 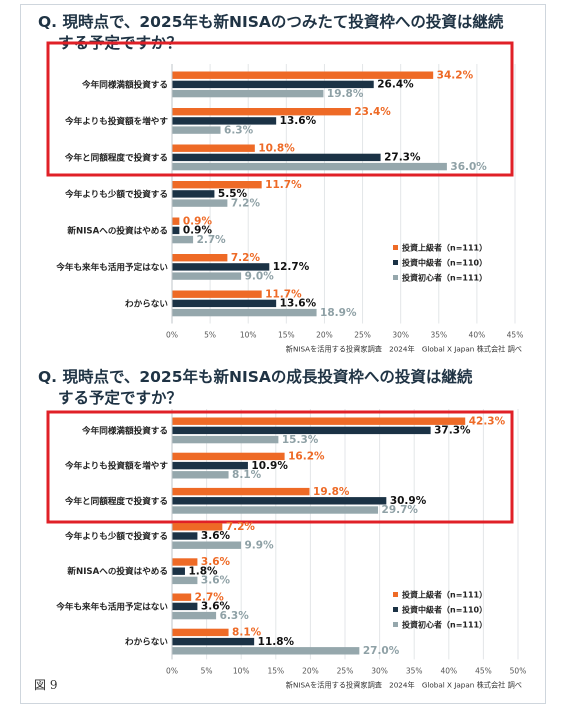 I want to click on data-label: 2.7%, so click(x=210, y=597).